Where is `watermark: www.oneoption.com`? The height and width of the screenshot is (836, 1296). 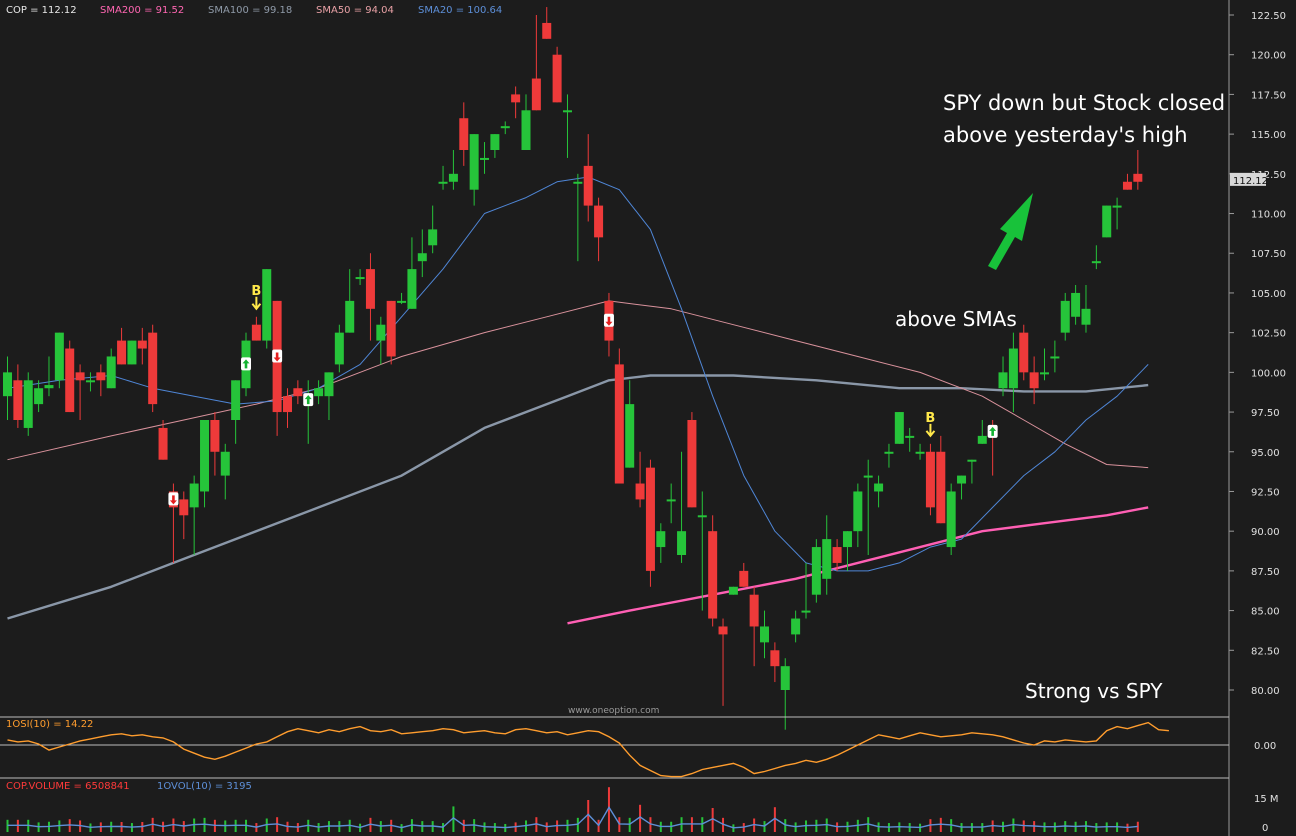 watermark: www.oneoption.com is located at coordinates (613, 711).